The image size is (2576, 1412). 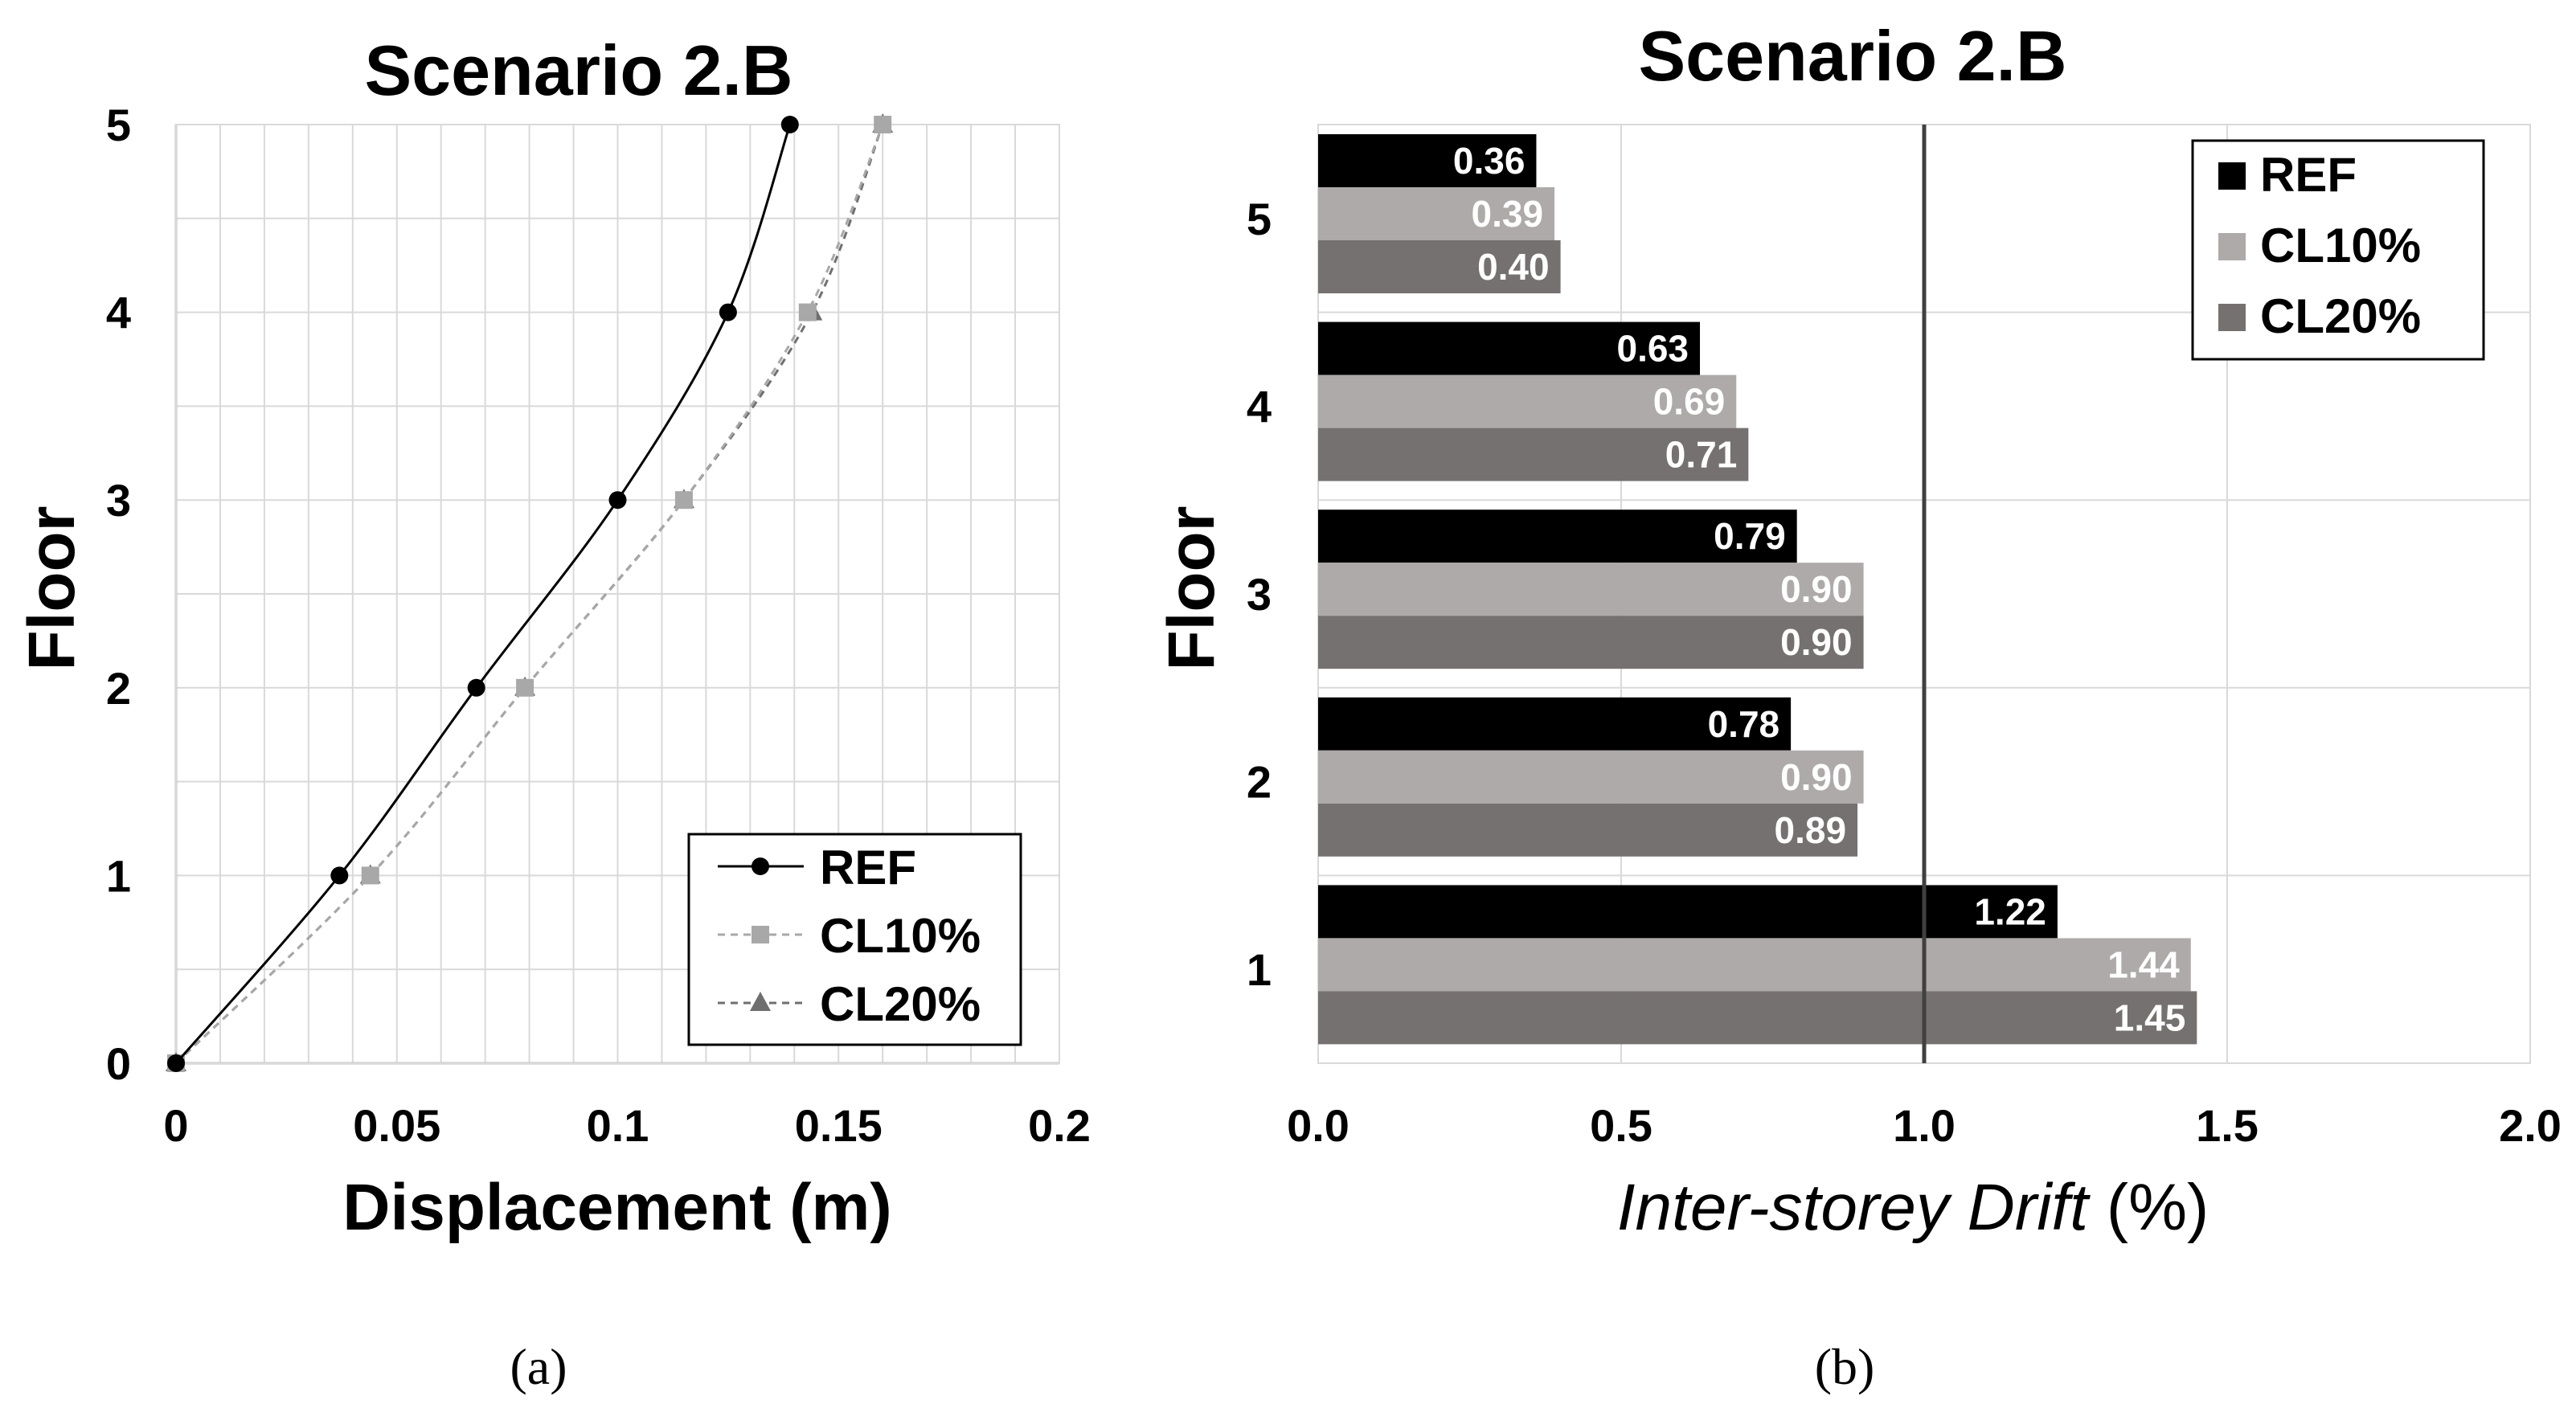 What do you see at coordinates (2340, 245) in the screenshot?
I see `chart-b-legend-label-cl10: CL10%` at bounding box center [2340, 245].